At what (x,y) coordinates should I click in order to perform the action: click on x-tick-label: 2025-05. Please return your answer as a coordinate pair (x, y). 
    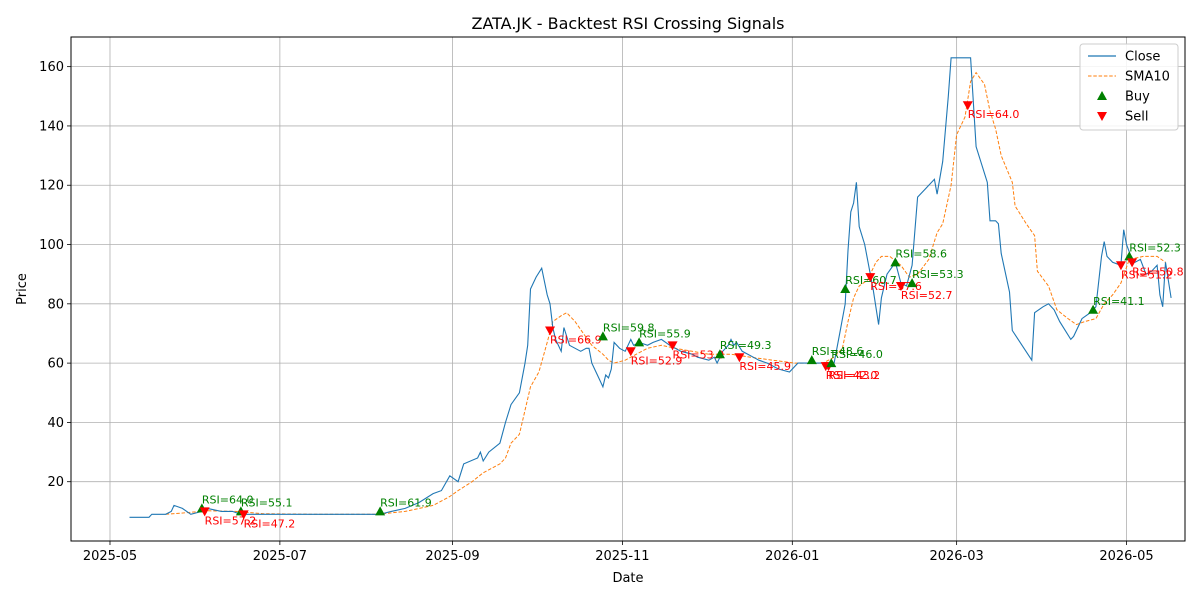
    Looking at the image, I should click on (110, 556).